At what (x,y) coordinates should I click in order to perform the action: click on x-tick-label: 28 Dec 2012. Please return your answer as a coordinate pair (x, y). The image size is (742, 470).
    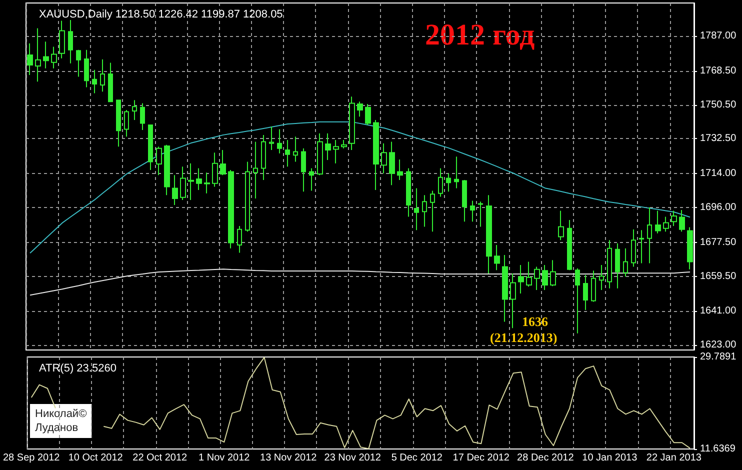
    Looking at the image, I should click on (545, 458).